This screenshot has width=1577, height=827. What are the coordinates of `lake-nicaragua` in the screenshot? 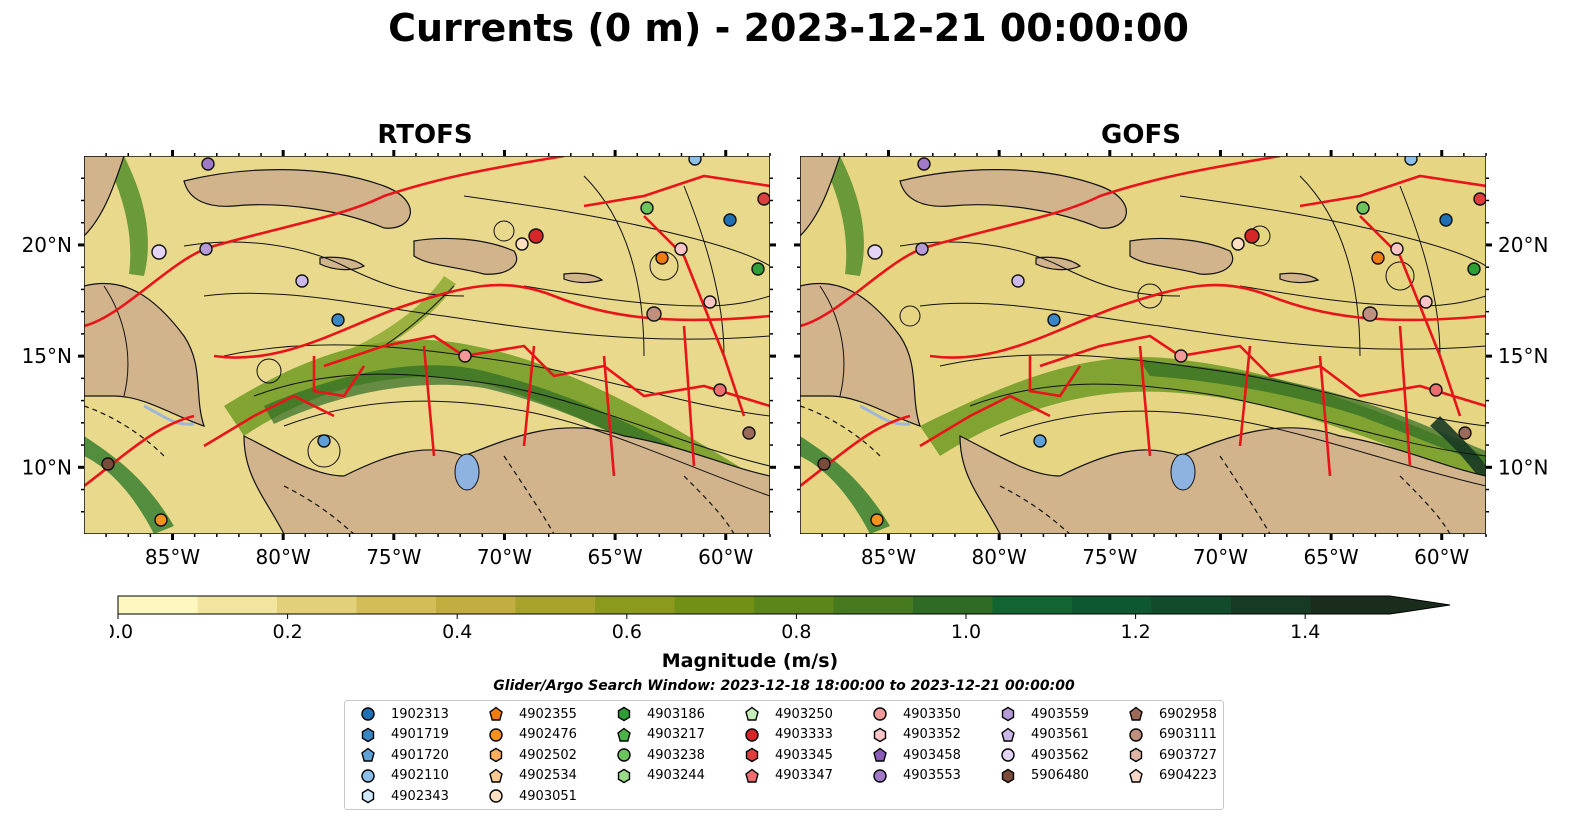 It's located at (169, 415).